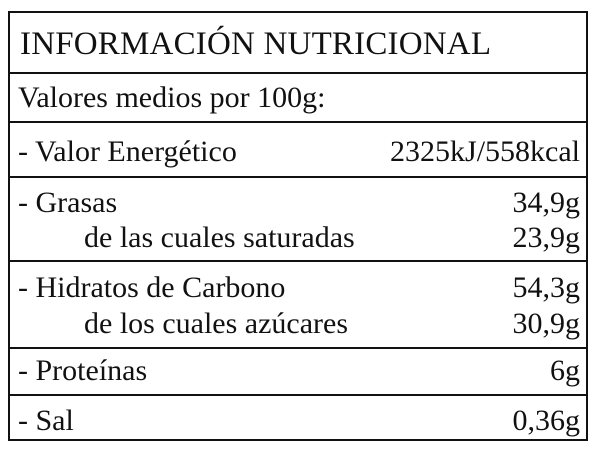 This screenshot has width=599, height=452. I want to click on nutrient-name: - Sal, so click(46, 420).